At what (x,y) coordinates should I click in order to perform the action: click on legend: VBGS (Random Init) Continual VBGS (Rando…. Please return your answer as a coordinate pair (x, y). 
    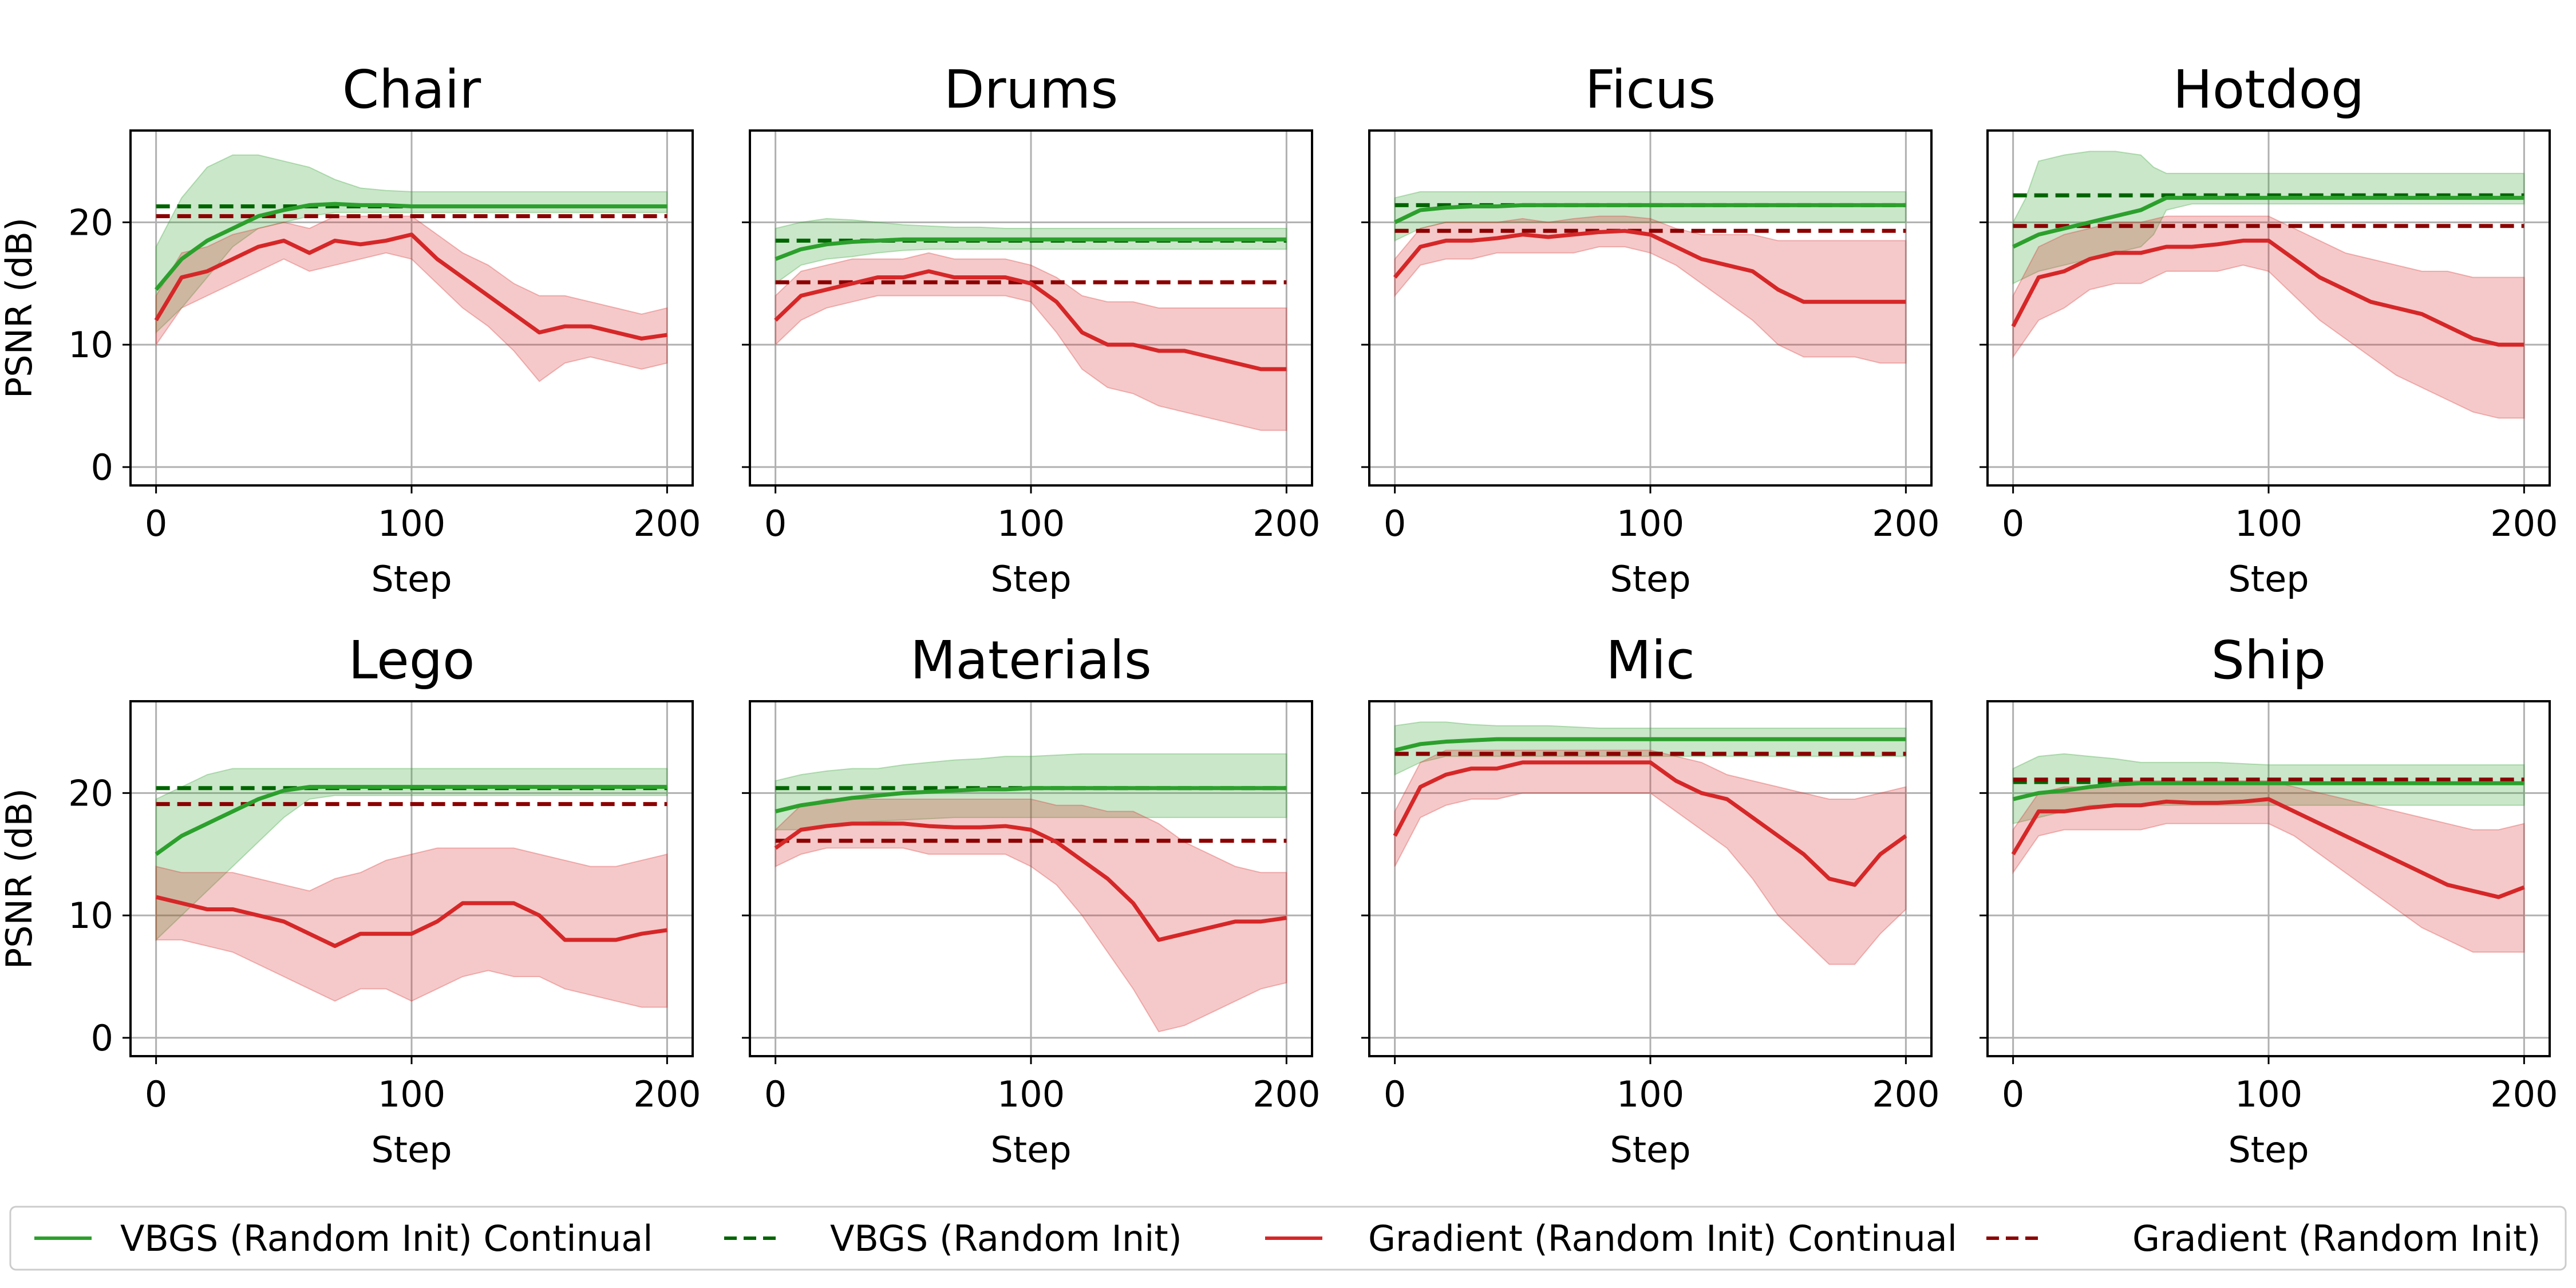
    Looking at the image, I should click on (1288, 1238).